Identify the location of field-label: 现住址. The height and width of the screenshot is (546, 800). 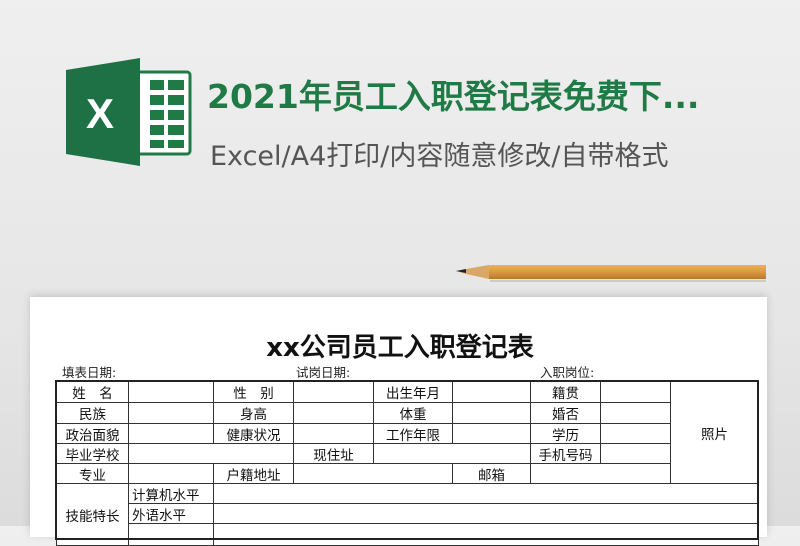
(333, 453).